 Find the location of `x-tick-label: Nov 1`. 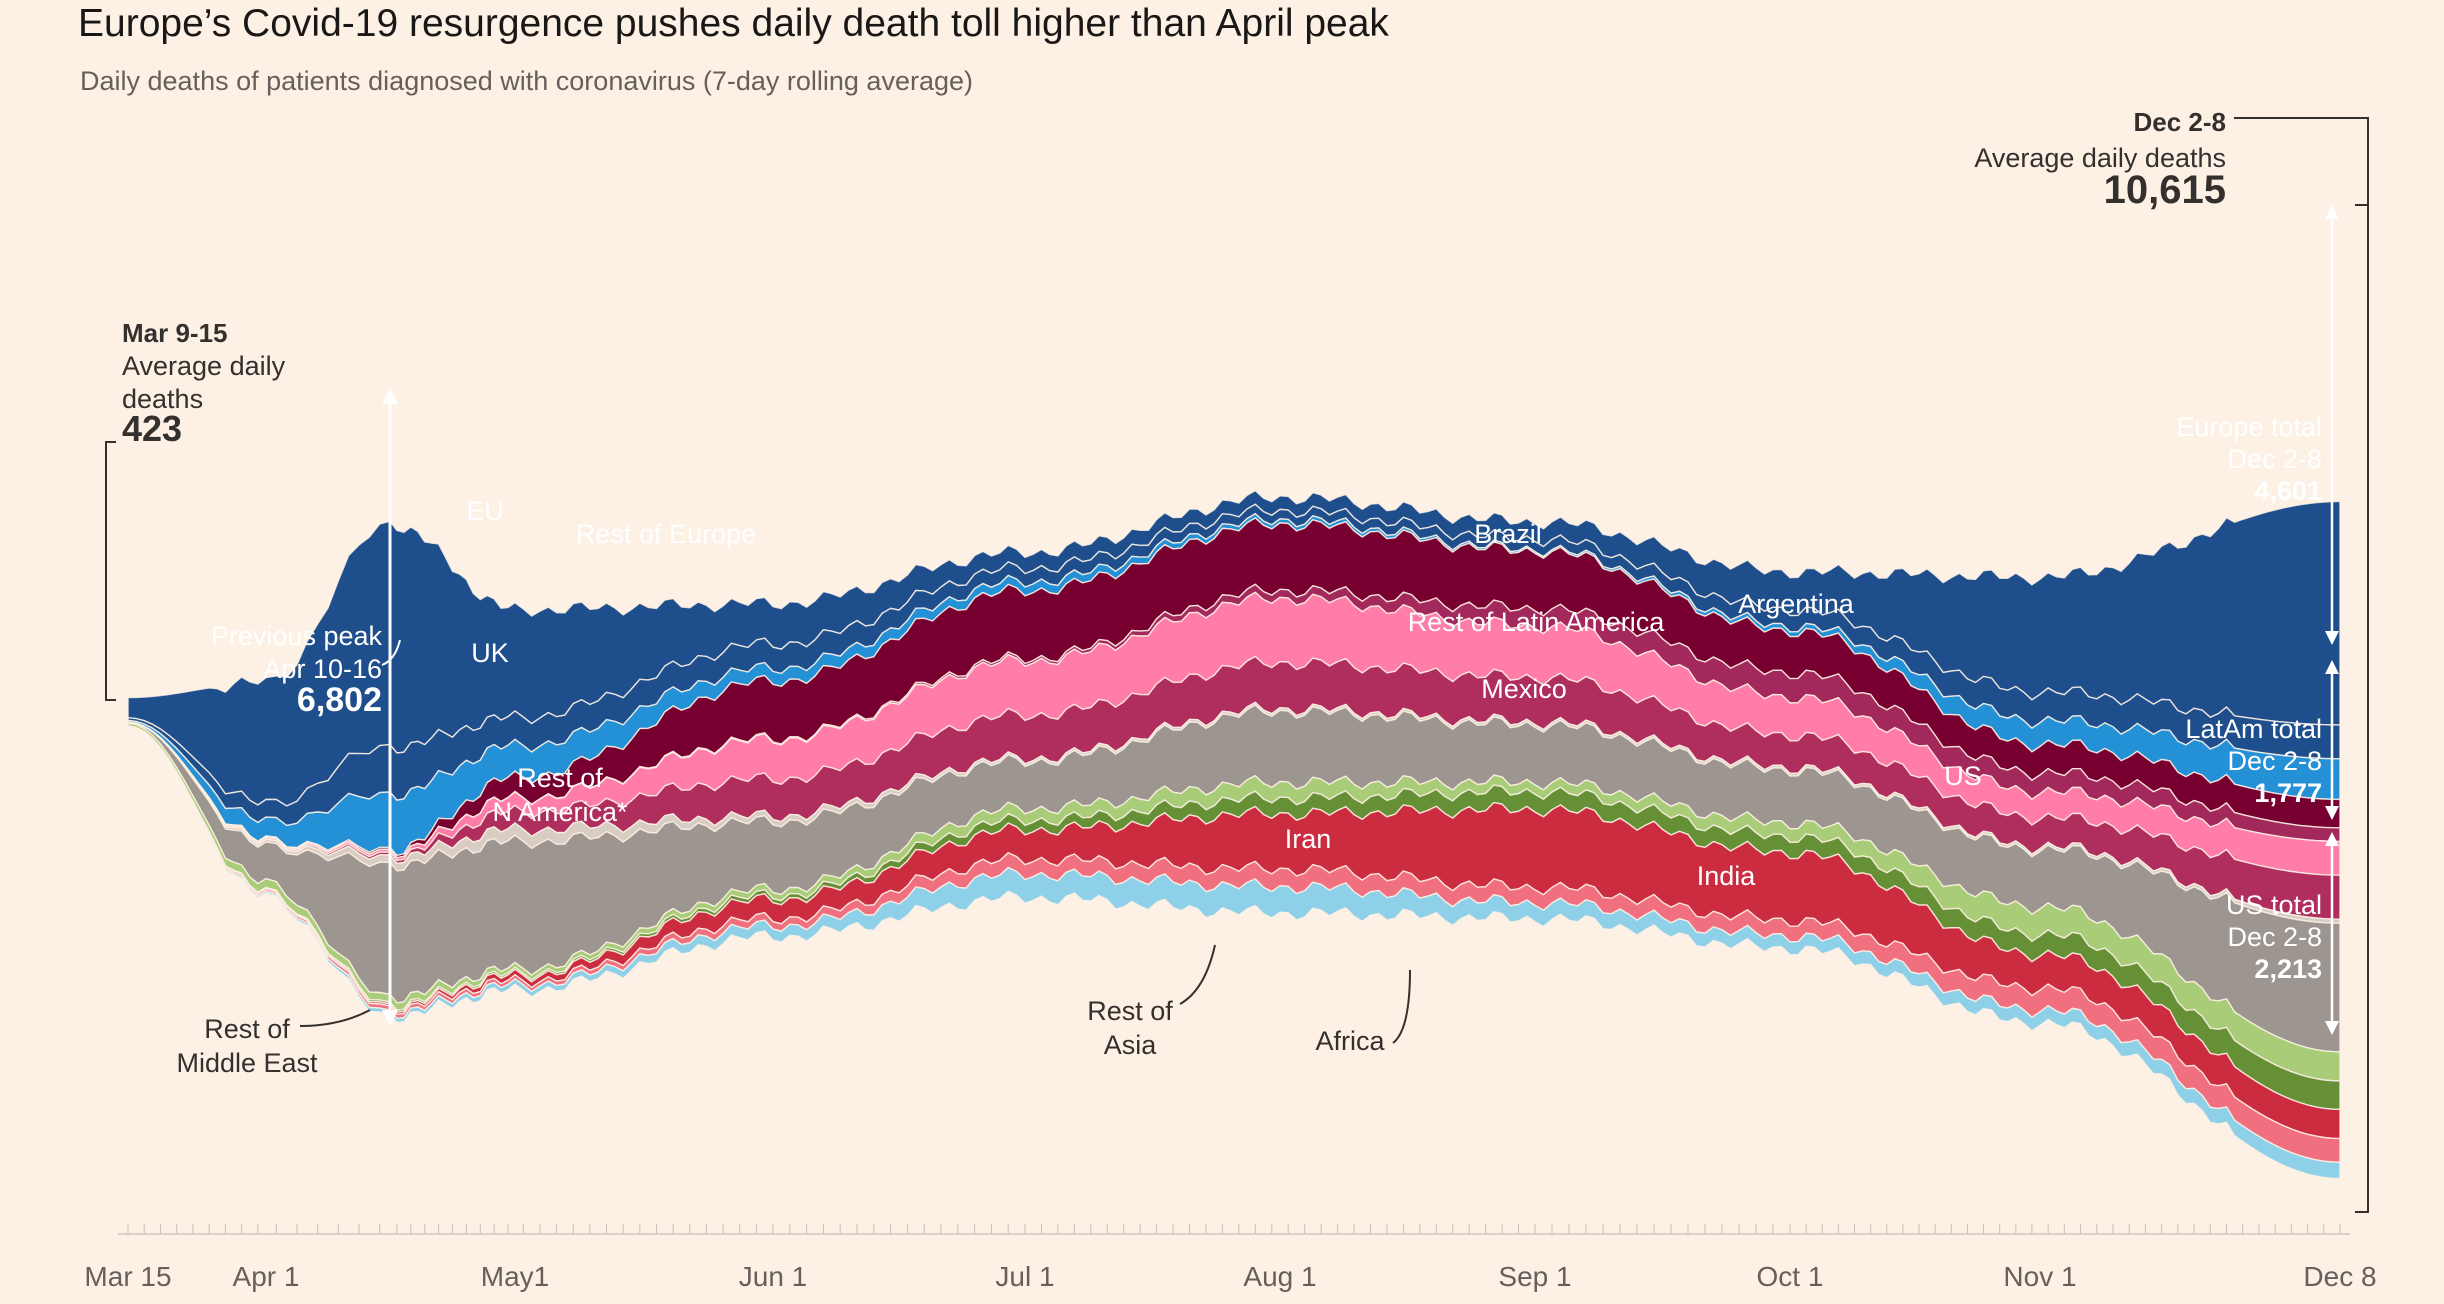

x-tick-label: Nov 1 is located at coordinates (2039, 1276).